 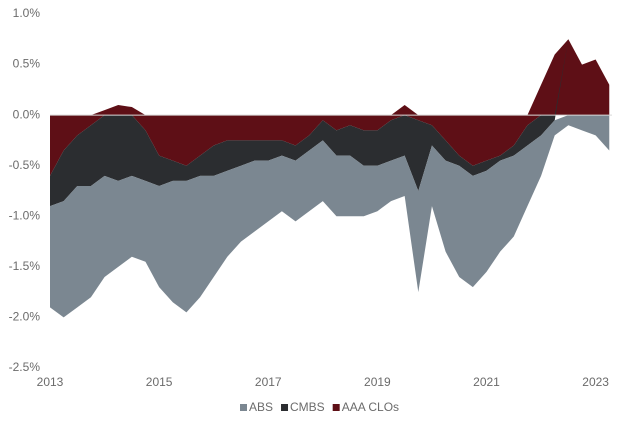 What do you see at coordinates (159, 382) in the screenshot?
I see `x-tick-label: 2015` at bounding box center [159, 382].